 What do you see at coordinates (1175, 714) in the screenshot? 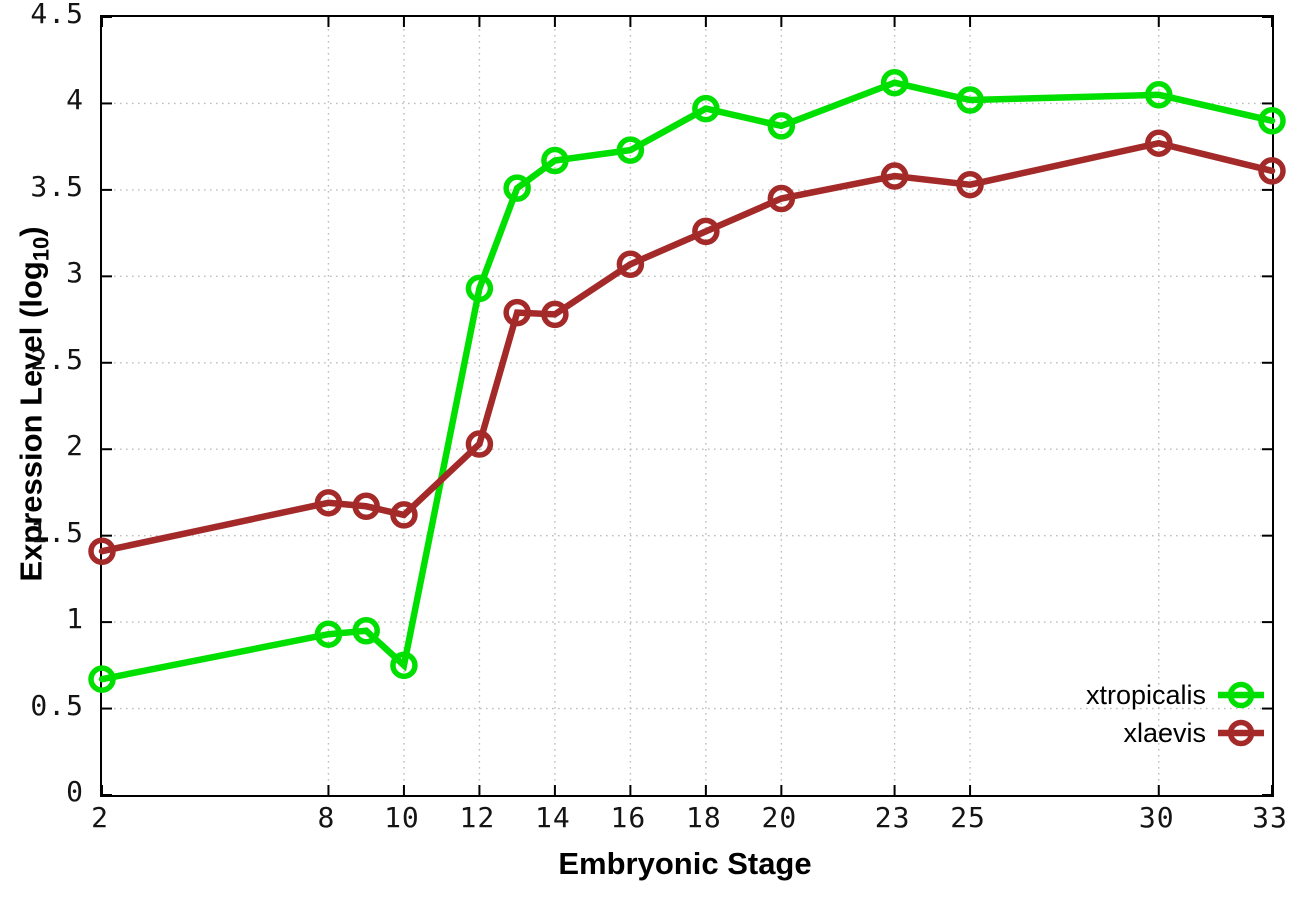
I see `legend: xtropicalis xlaevis` at bounding box center [1175, 714].